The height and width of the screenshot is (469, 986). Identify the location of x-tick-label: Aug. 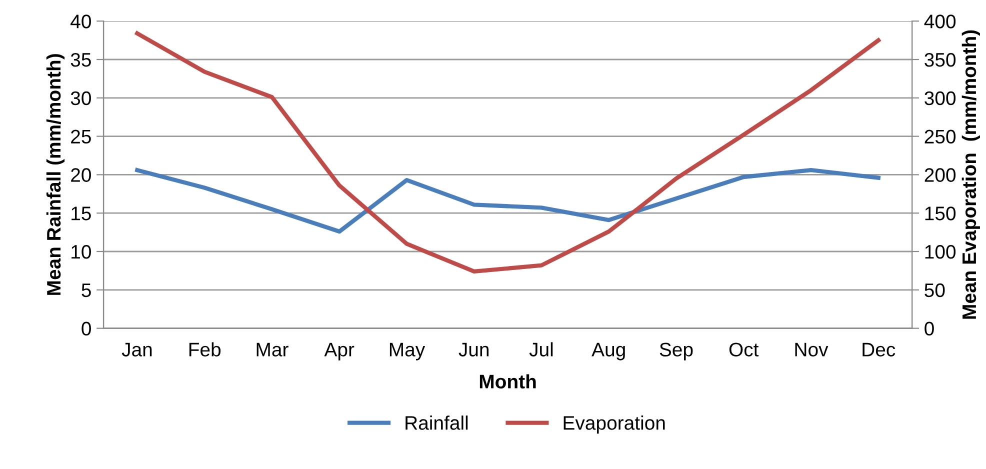
(608, 351).